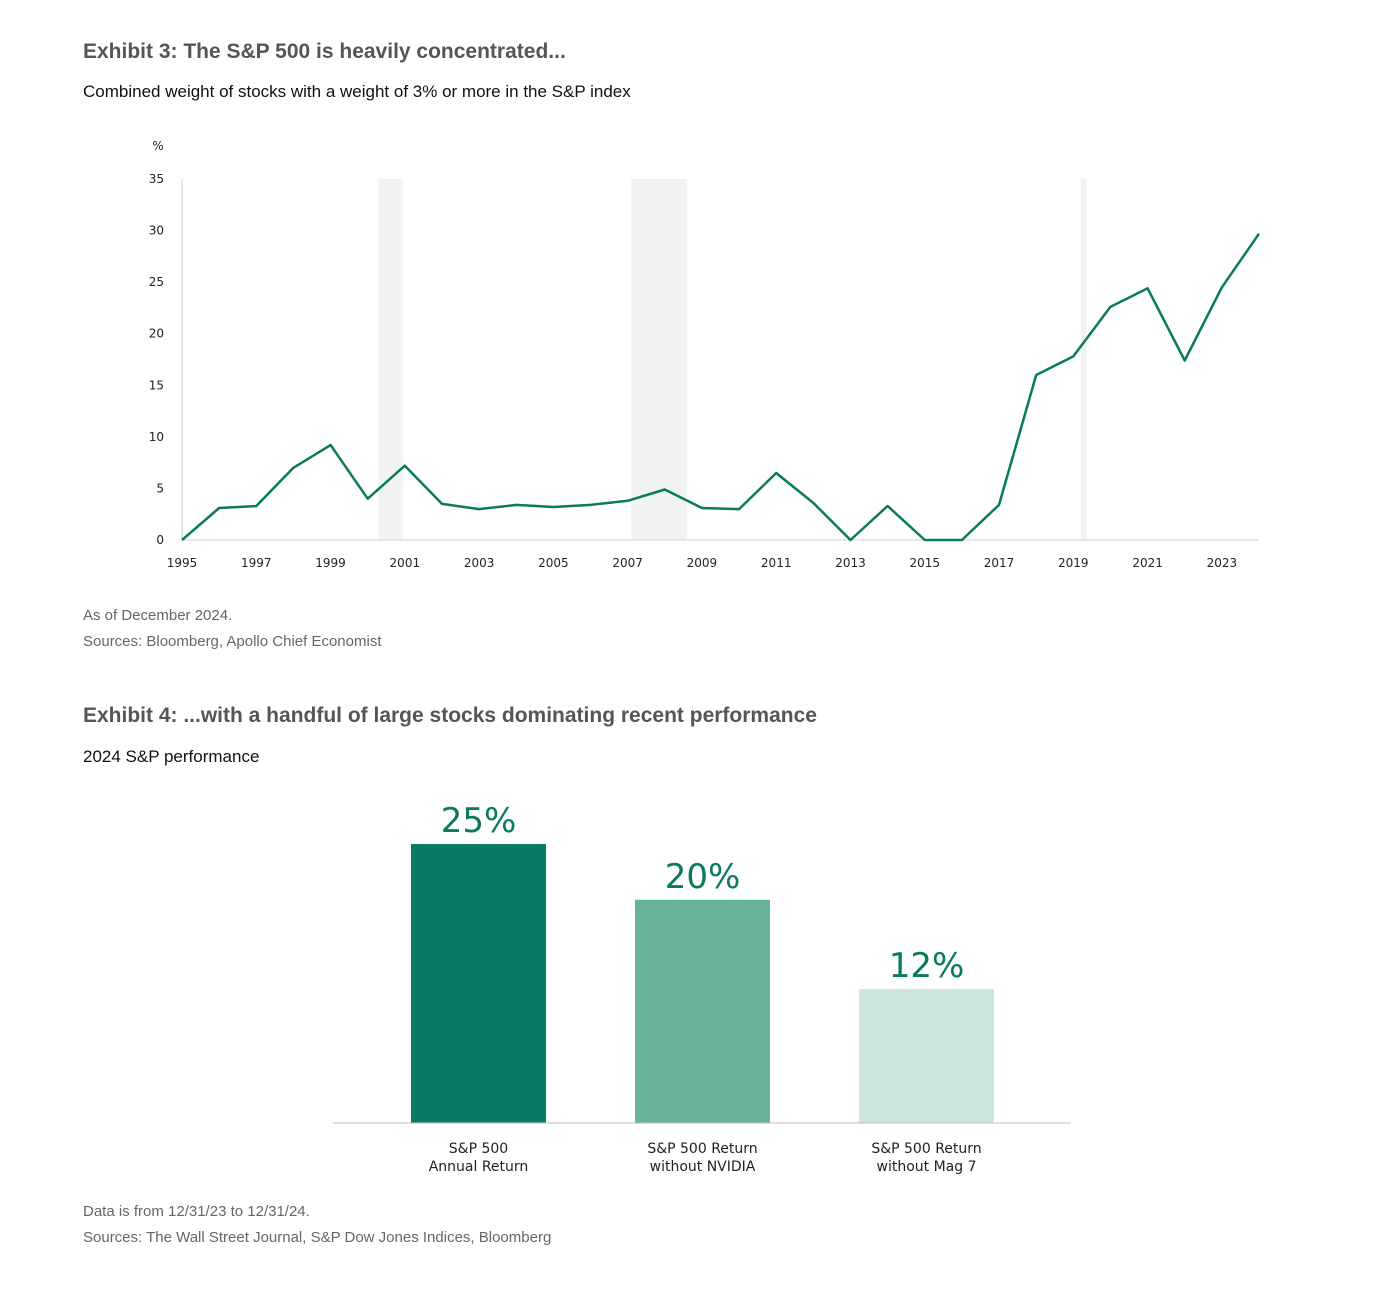 The image size is (1400, 1298). I want to click on category-label: without Mag 7, so click(927, 1167).